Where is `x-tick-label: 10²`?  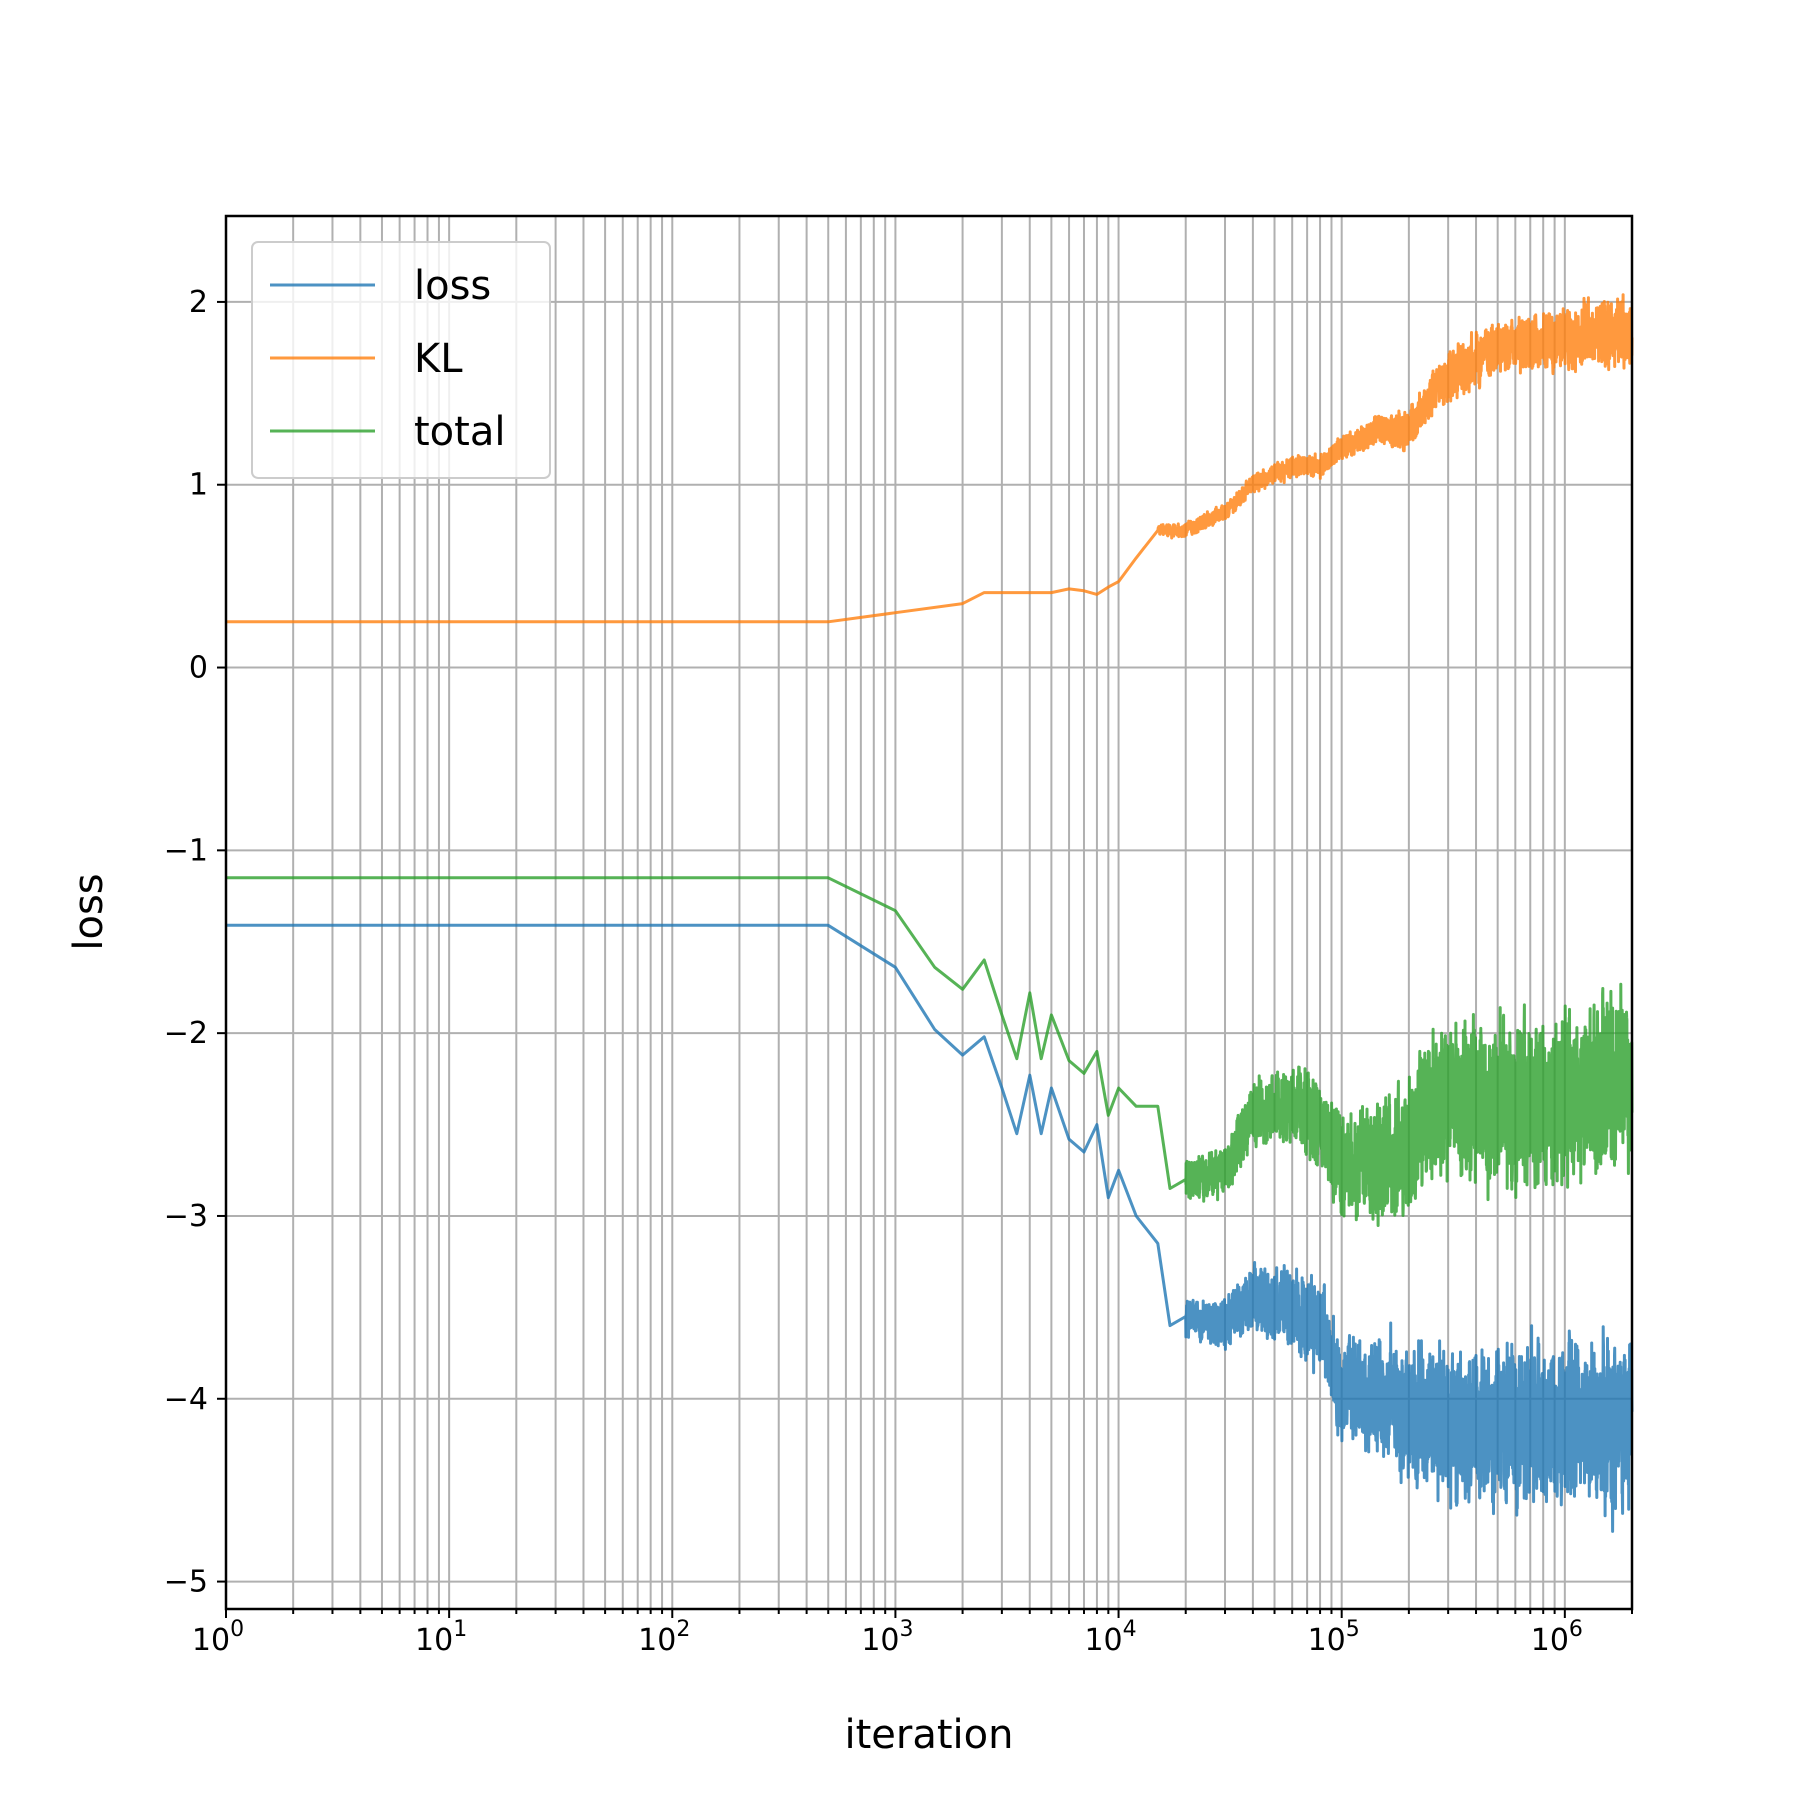 x-tick-label: 10² is located at coordinates (664, 1637).